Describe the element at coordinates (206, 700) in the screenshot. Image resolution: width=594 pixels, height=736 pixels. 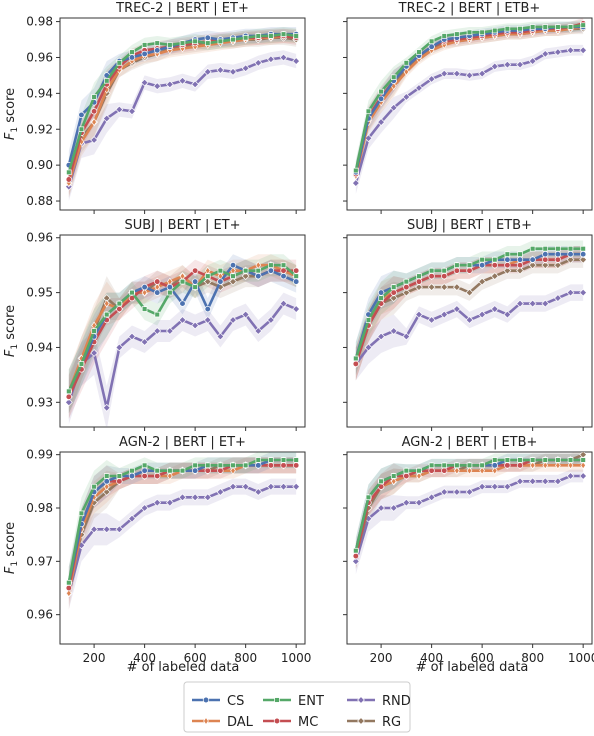
I see `legend-marker` at that location.